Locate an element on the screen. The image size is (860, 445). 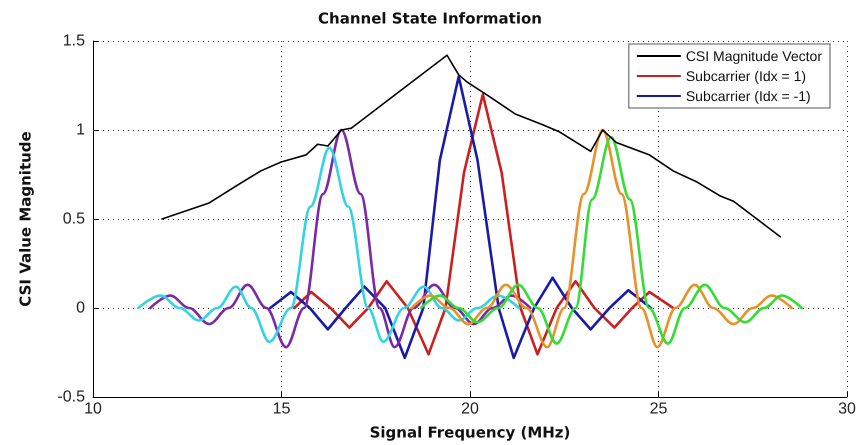
y-tick-label: -0.5 is located at coordinates (71, 397).